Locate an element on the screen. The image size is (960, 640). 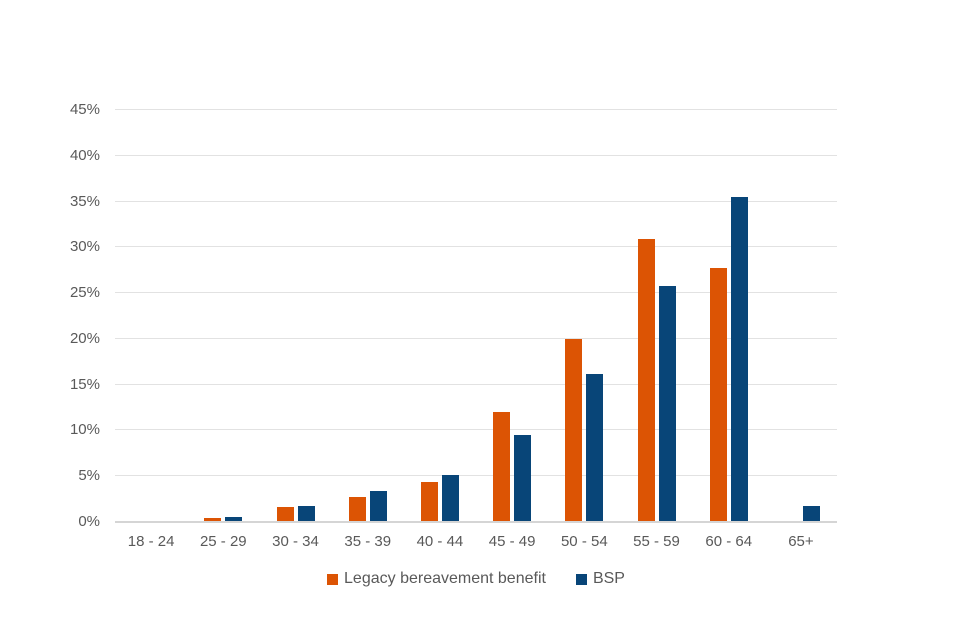
y-tick-label: 30% is located at coordinates (84, 247).